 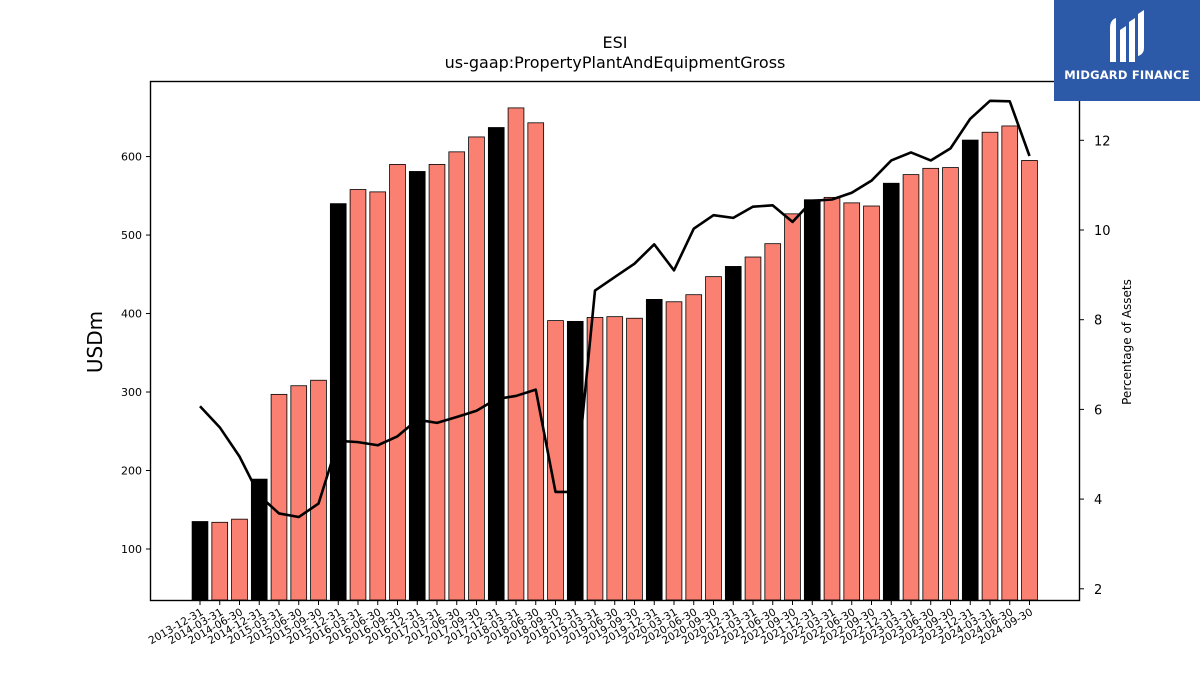 What do you see at coordinates (1127, 36) in the screenshot?
I see `logo-mark-icon` at bounding box center [1127, 36].